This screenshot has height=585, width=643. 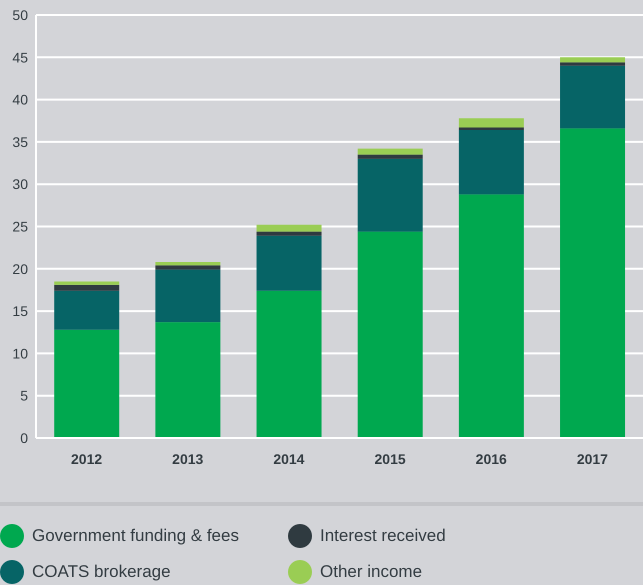 What do you see at coordinates (20, 57) in the screenshot?
I see `y-tick-label: 45` at bounding box center [20, 57].